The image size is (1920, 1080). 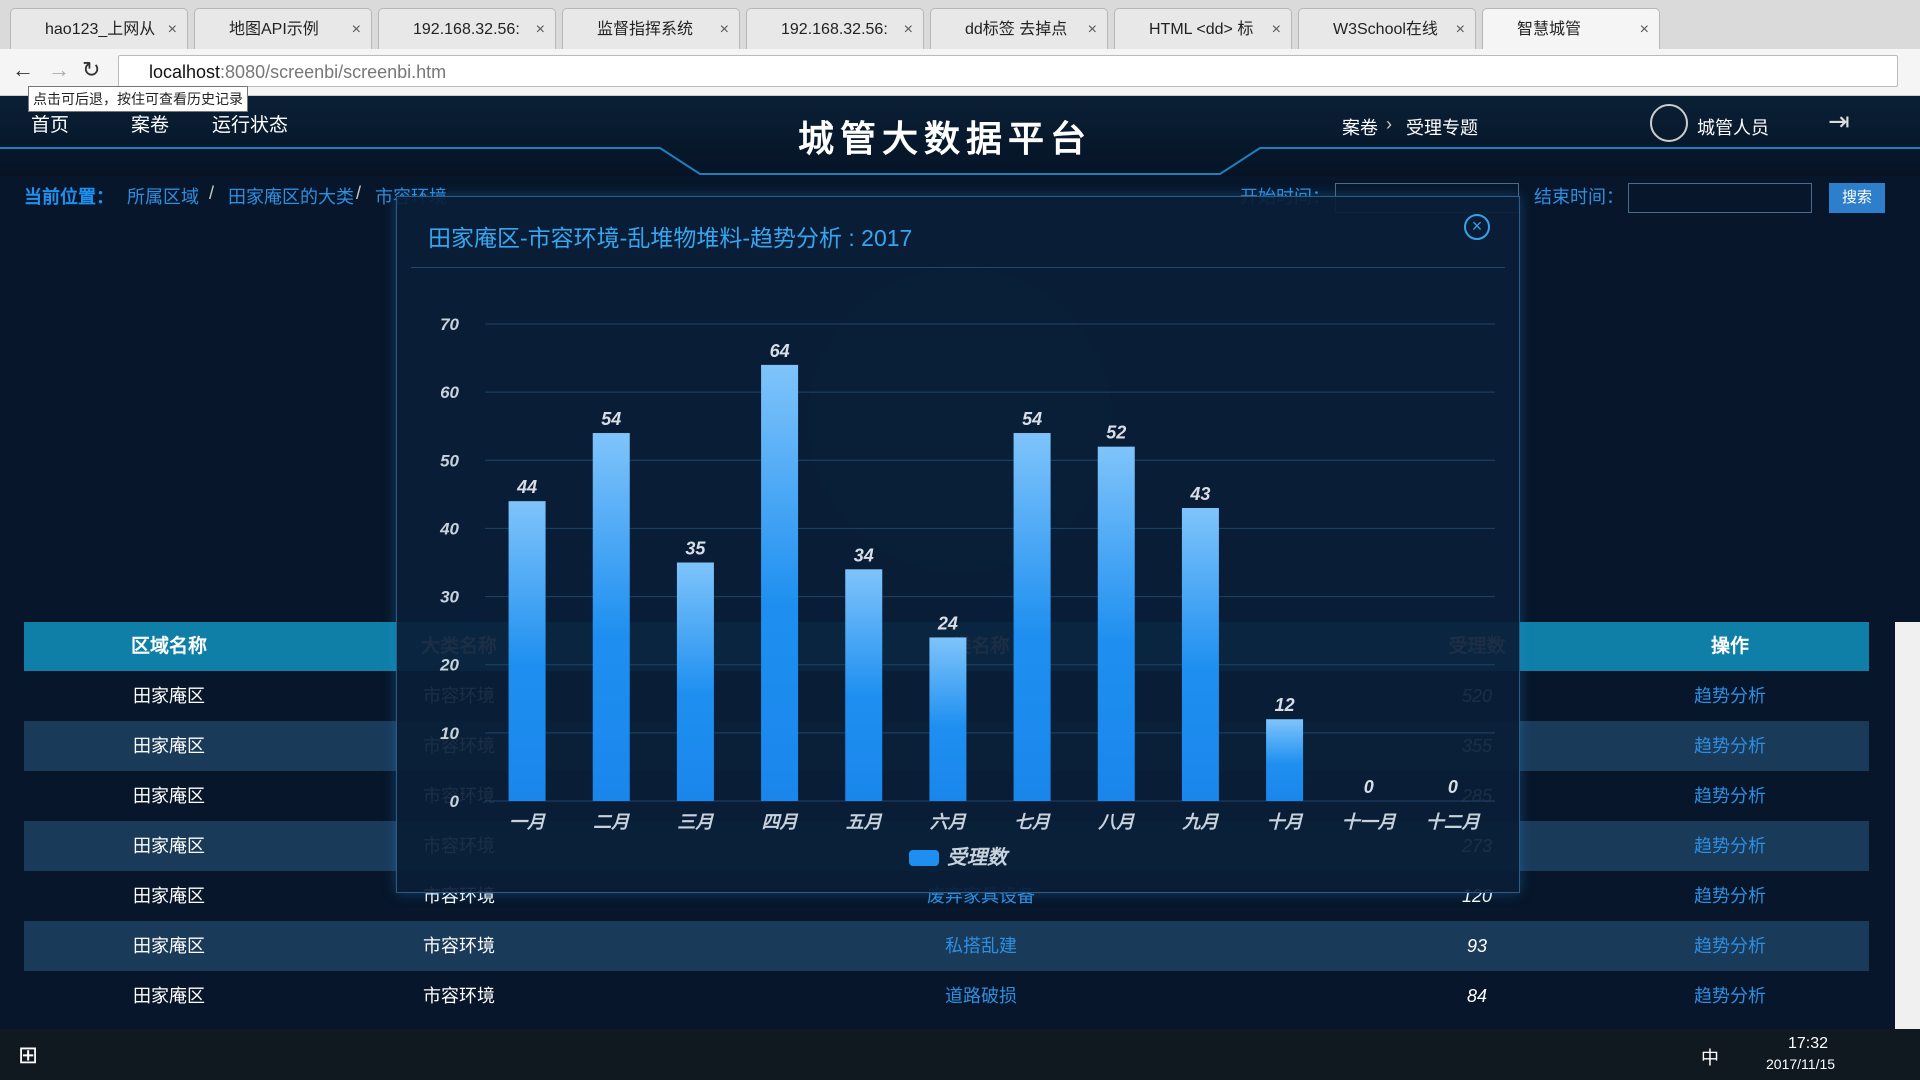 What do you see at coordinates (947, 623) in the screenshot?
I see `data-label: 24` at bounding box center [947, 623].